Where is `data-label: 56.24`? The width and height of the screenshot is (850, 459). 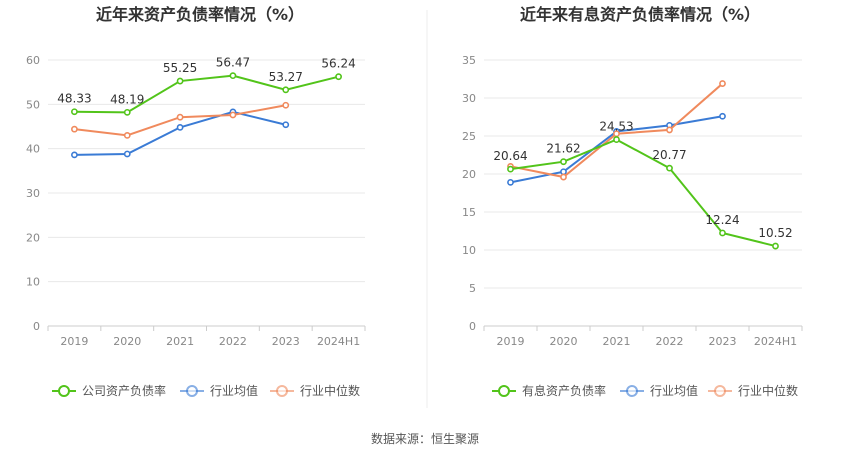 data-label: 56.24 is located at coordinates (338, 64).